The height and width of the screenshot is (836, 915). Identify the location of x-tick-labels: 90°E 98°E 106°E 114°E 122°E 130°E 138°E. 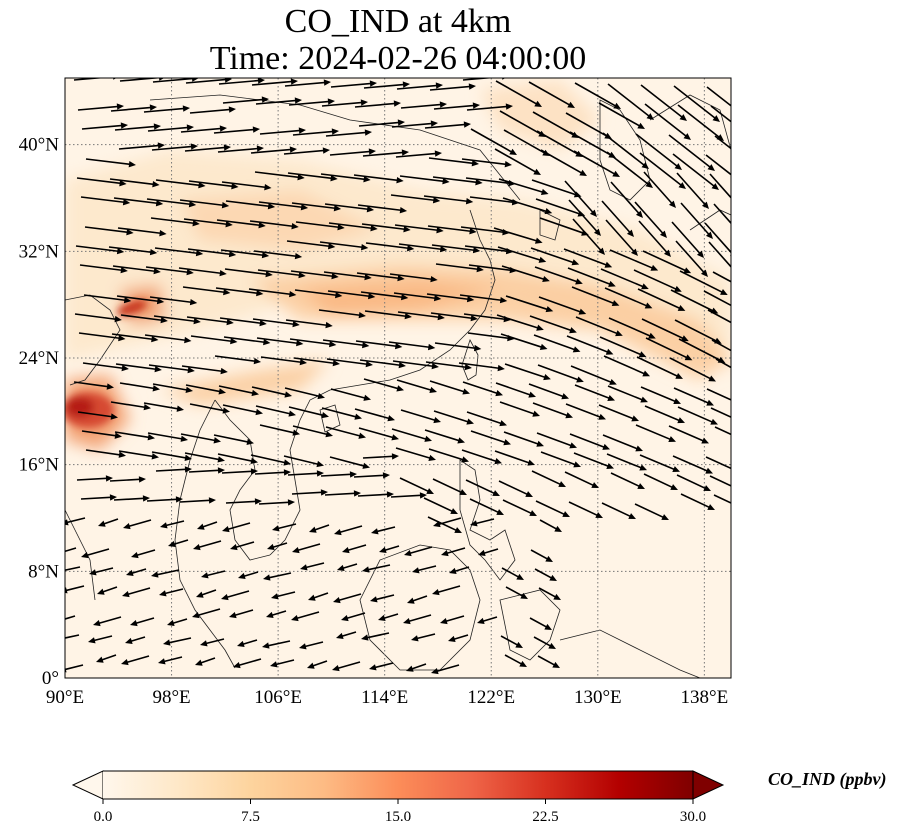
(387, 697).